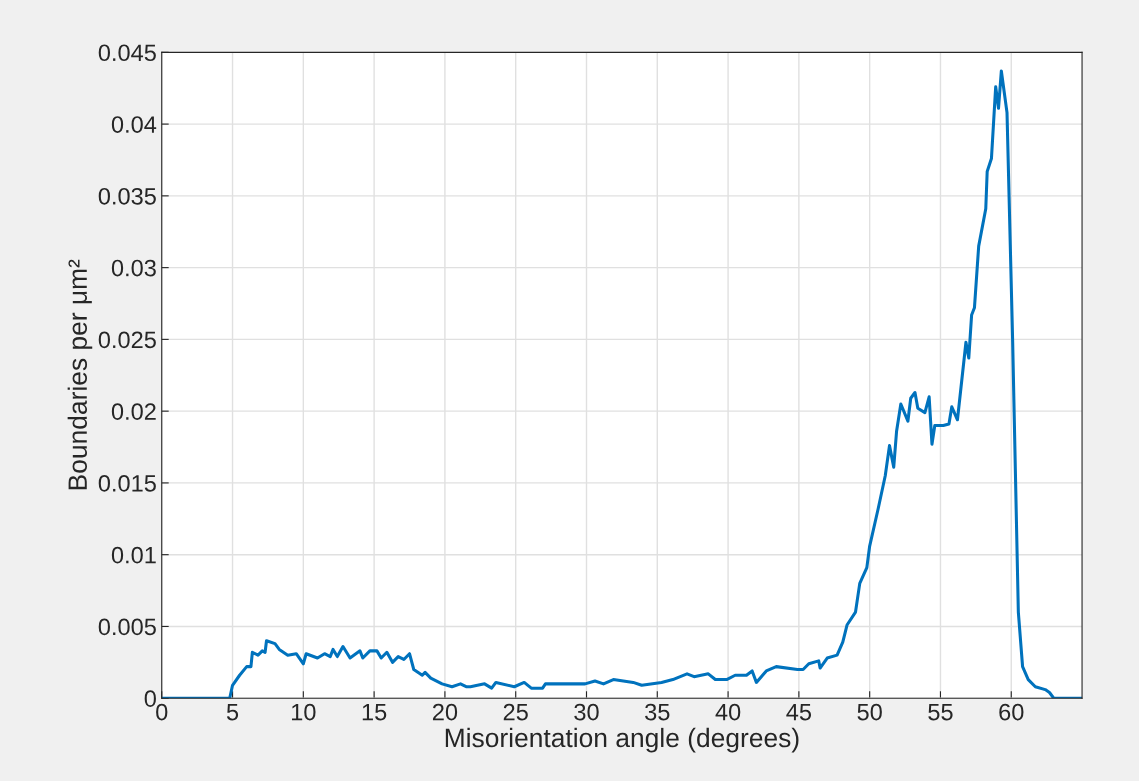  What do you see at coordinates (127, 53) in the screenshot?
I see `y-tick-label: 0.045` at bounding box center [127, 53].